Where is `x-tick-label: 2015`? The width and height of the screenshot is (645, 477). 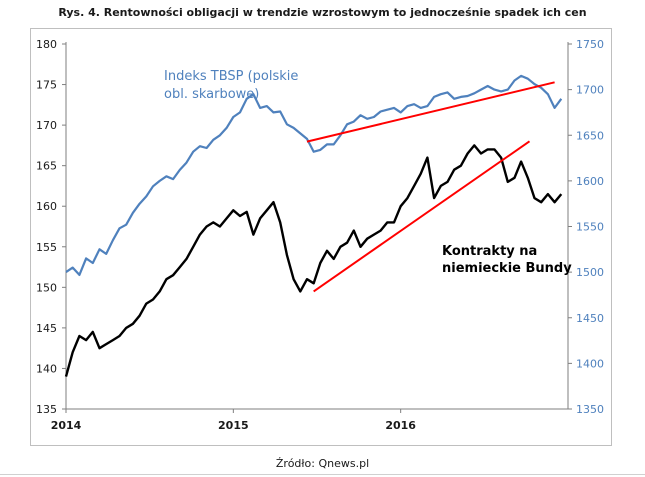 x-tick-label: 2015 is located at coordinates (233, 425).